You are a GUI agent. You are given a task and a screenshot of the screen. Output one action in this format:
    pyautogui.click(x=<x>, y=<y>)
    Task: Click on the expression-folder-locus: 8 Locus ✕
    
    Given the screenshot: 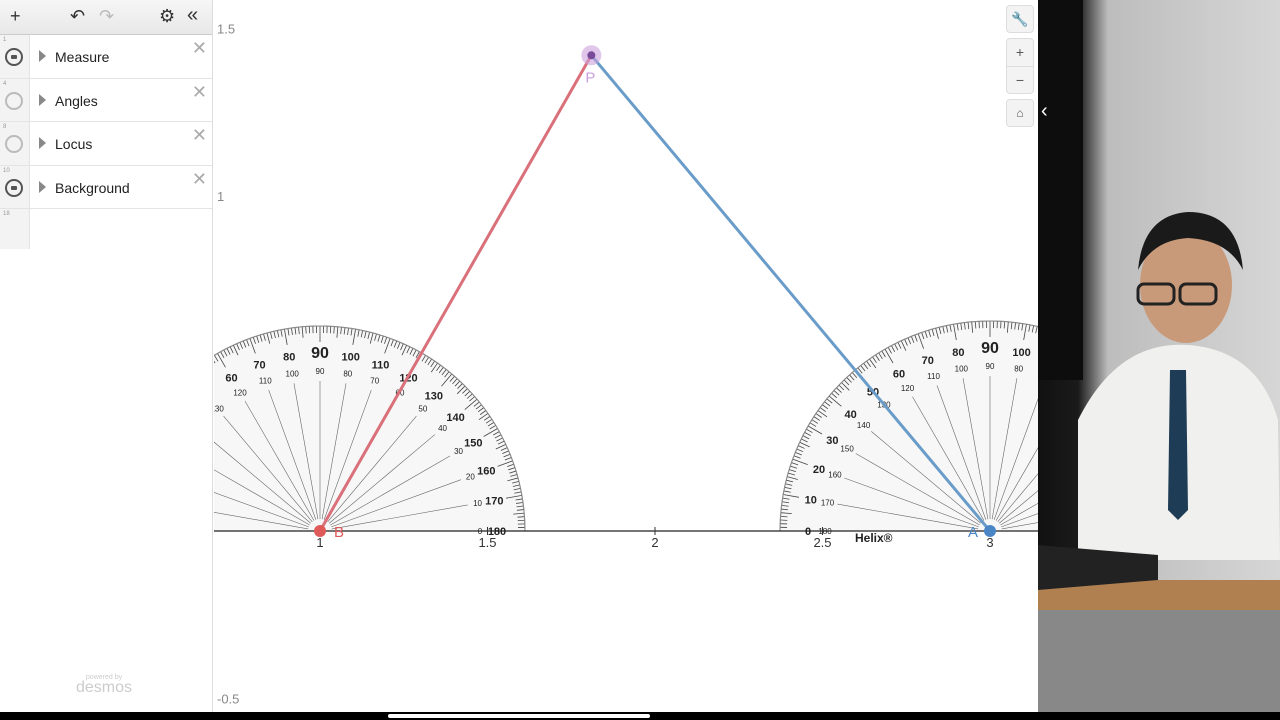 What is the action you would take?
    pyautogui.click(x=106, y=144)
    